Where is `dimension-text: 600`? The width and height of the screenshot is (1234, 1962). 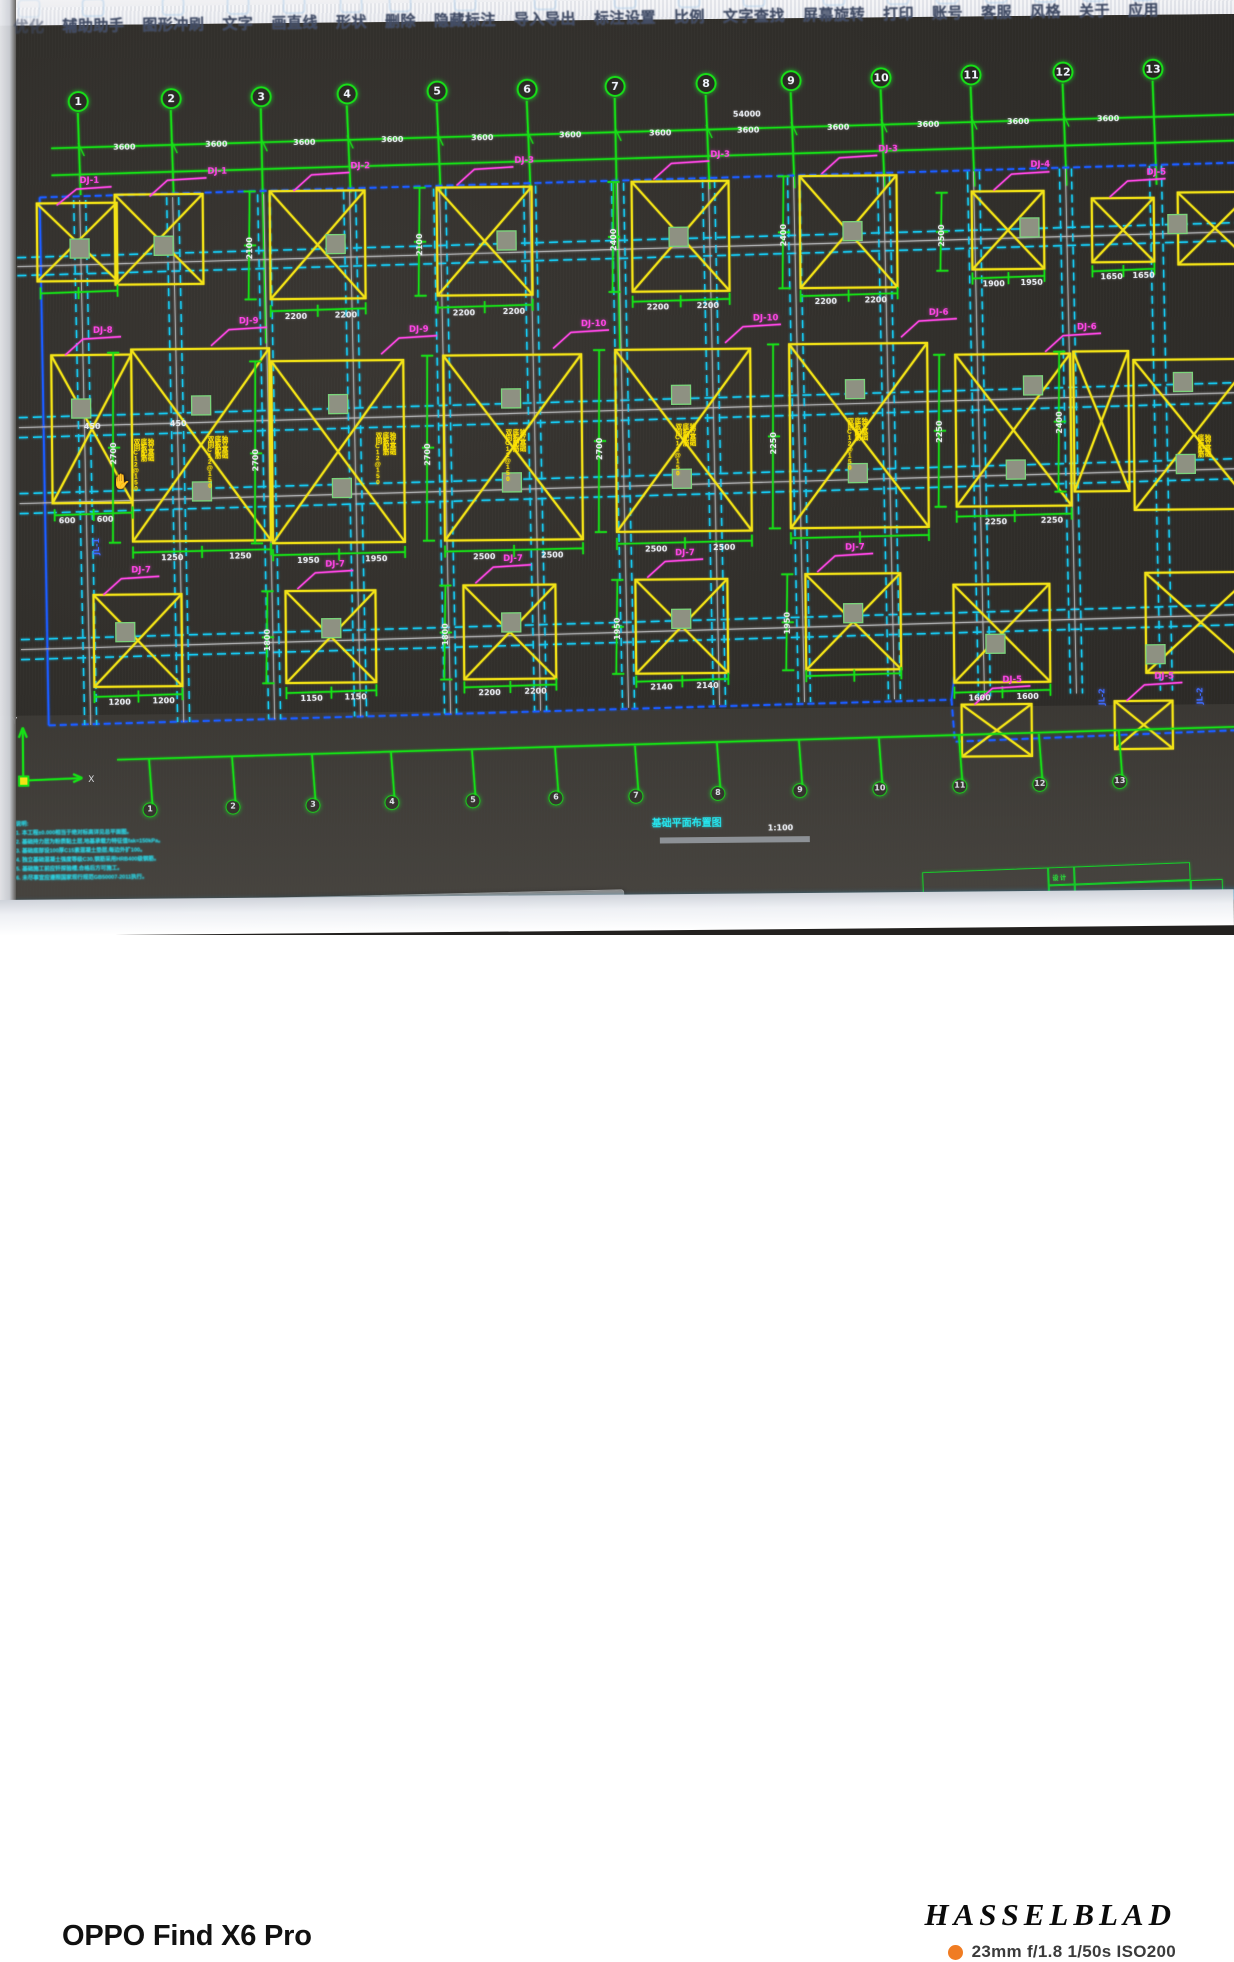 dimension-text: 600 is located at coordinates (105, 520).